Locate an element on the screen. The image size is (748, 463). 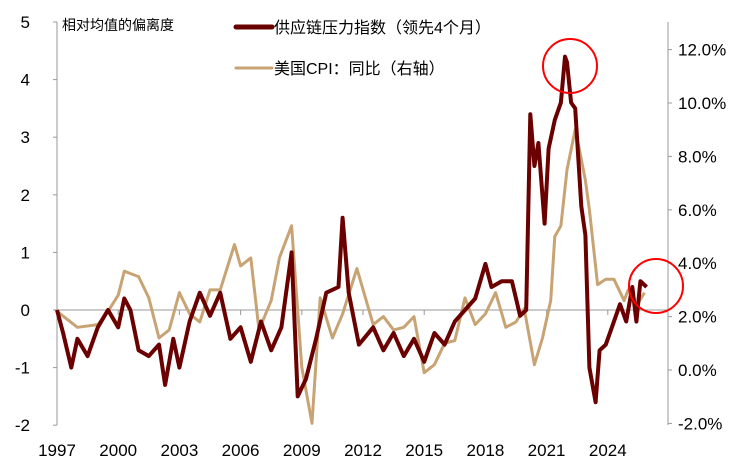
left-tick-label: 4 is located at coordinates (25, 80).